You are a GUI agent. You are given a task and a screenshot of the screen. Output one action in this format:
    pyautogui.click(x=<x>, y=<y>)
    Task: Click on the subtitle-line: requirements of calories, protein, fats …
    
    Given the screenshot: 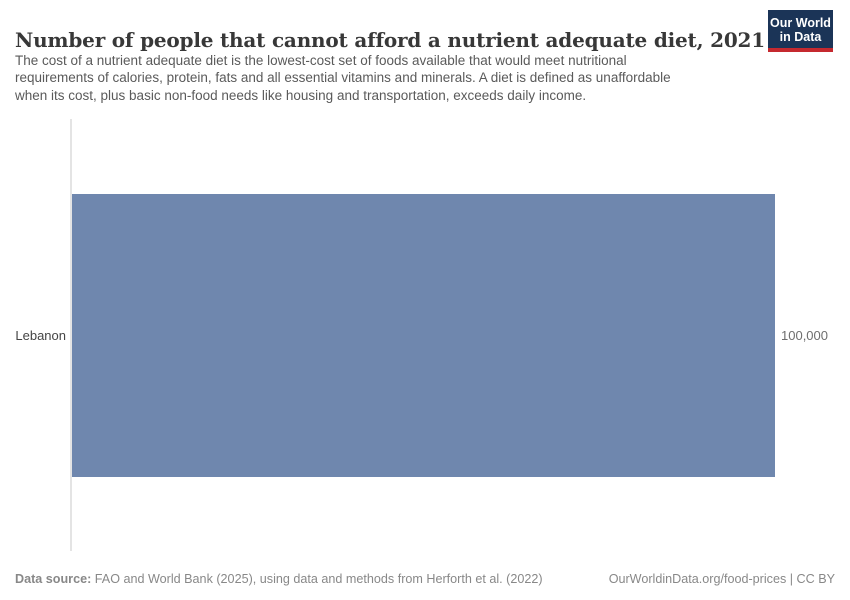 What is the action you would take?
    pyautogui.click(x=343, y=78)
    